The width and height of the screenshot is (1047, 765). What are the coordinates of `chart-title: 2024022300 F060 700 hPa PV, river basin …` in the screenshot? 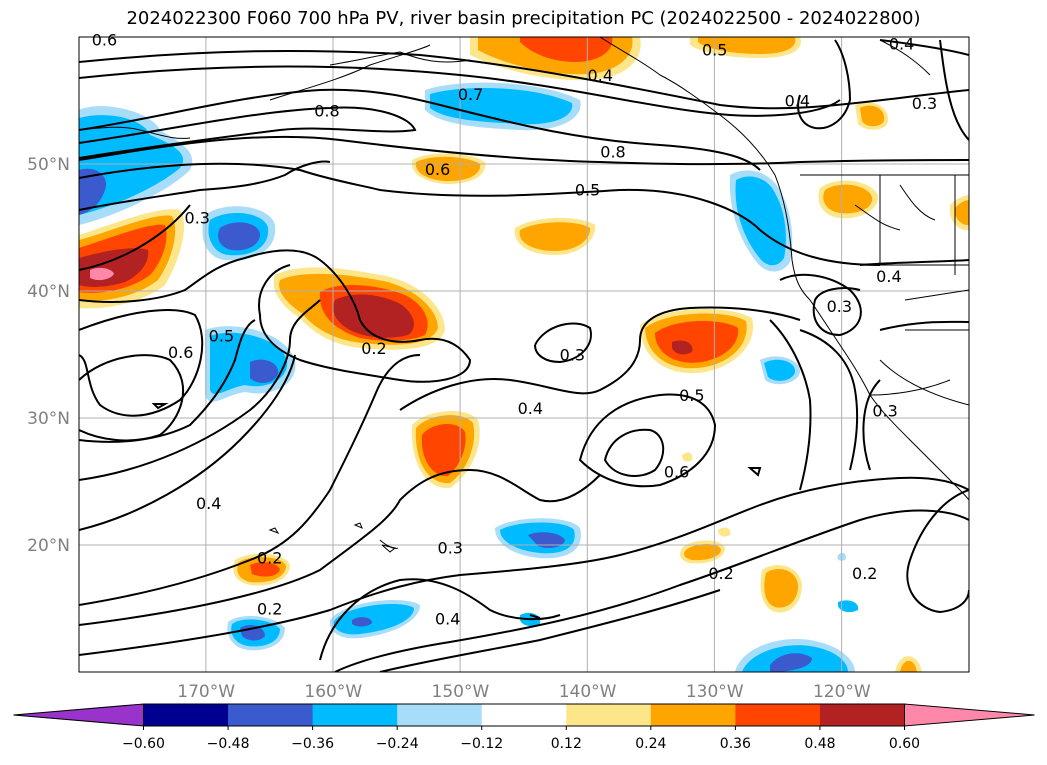 It's located at (523, 18).